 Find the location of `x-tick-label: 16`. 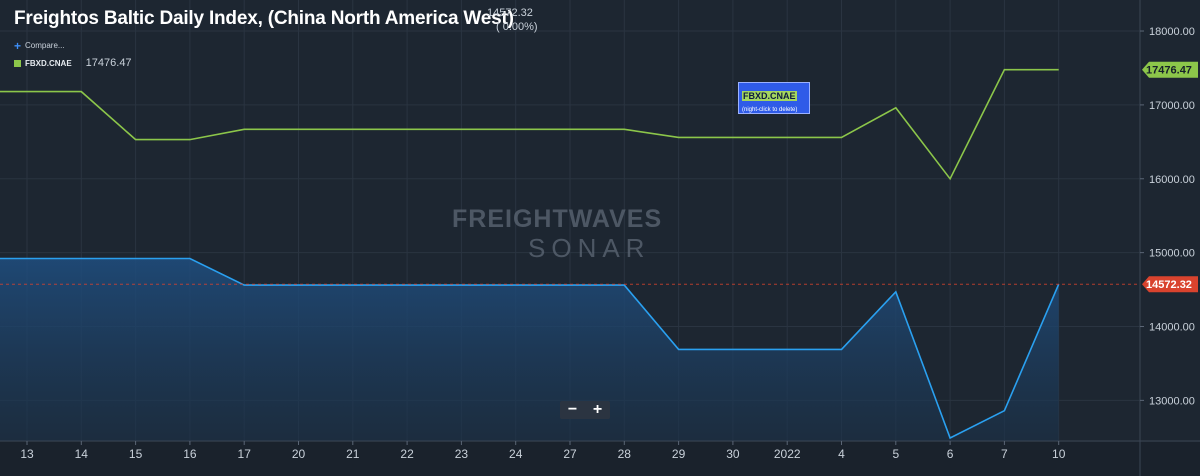

x-tick-label: 16 is located at coordinates (190, 454).